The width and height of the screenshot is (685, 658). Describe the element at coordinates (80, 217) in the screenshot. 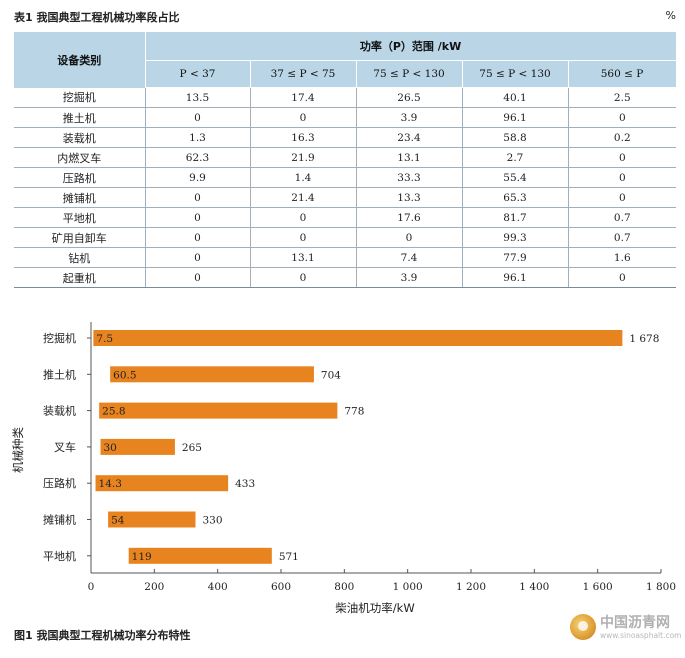

I see `row-category: 平地机` at that location.